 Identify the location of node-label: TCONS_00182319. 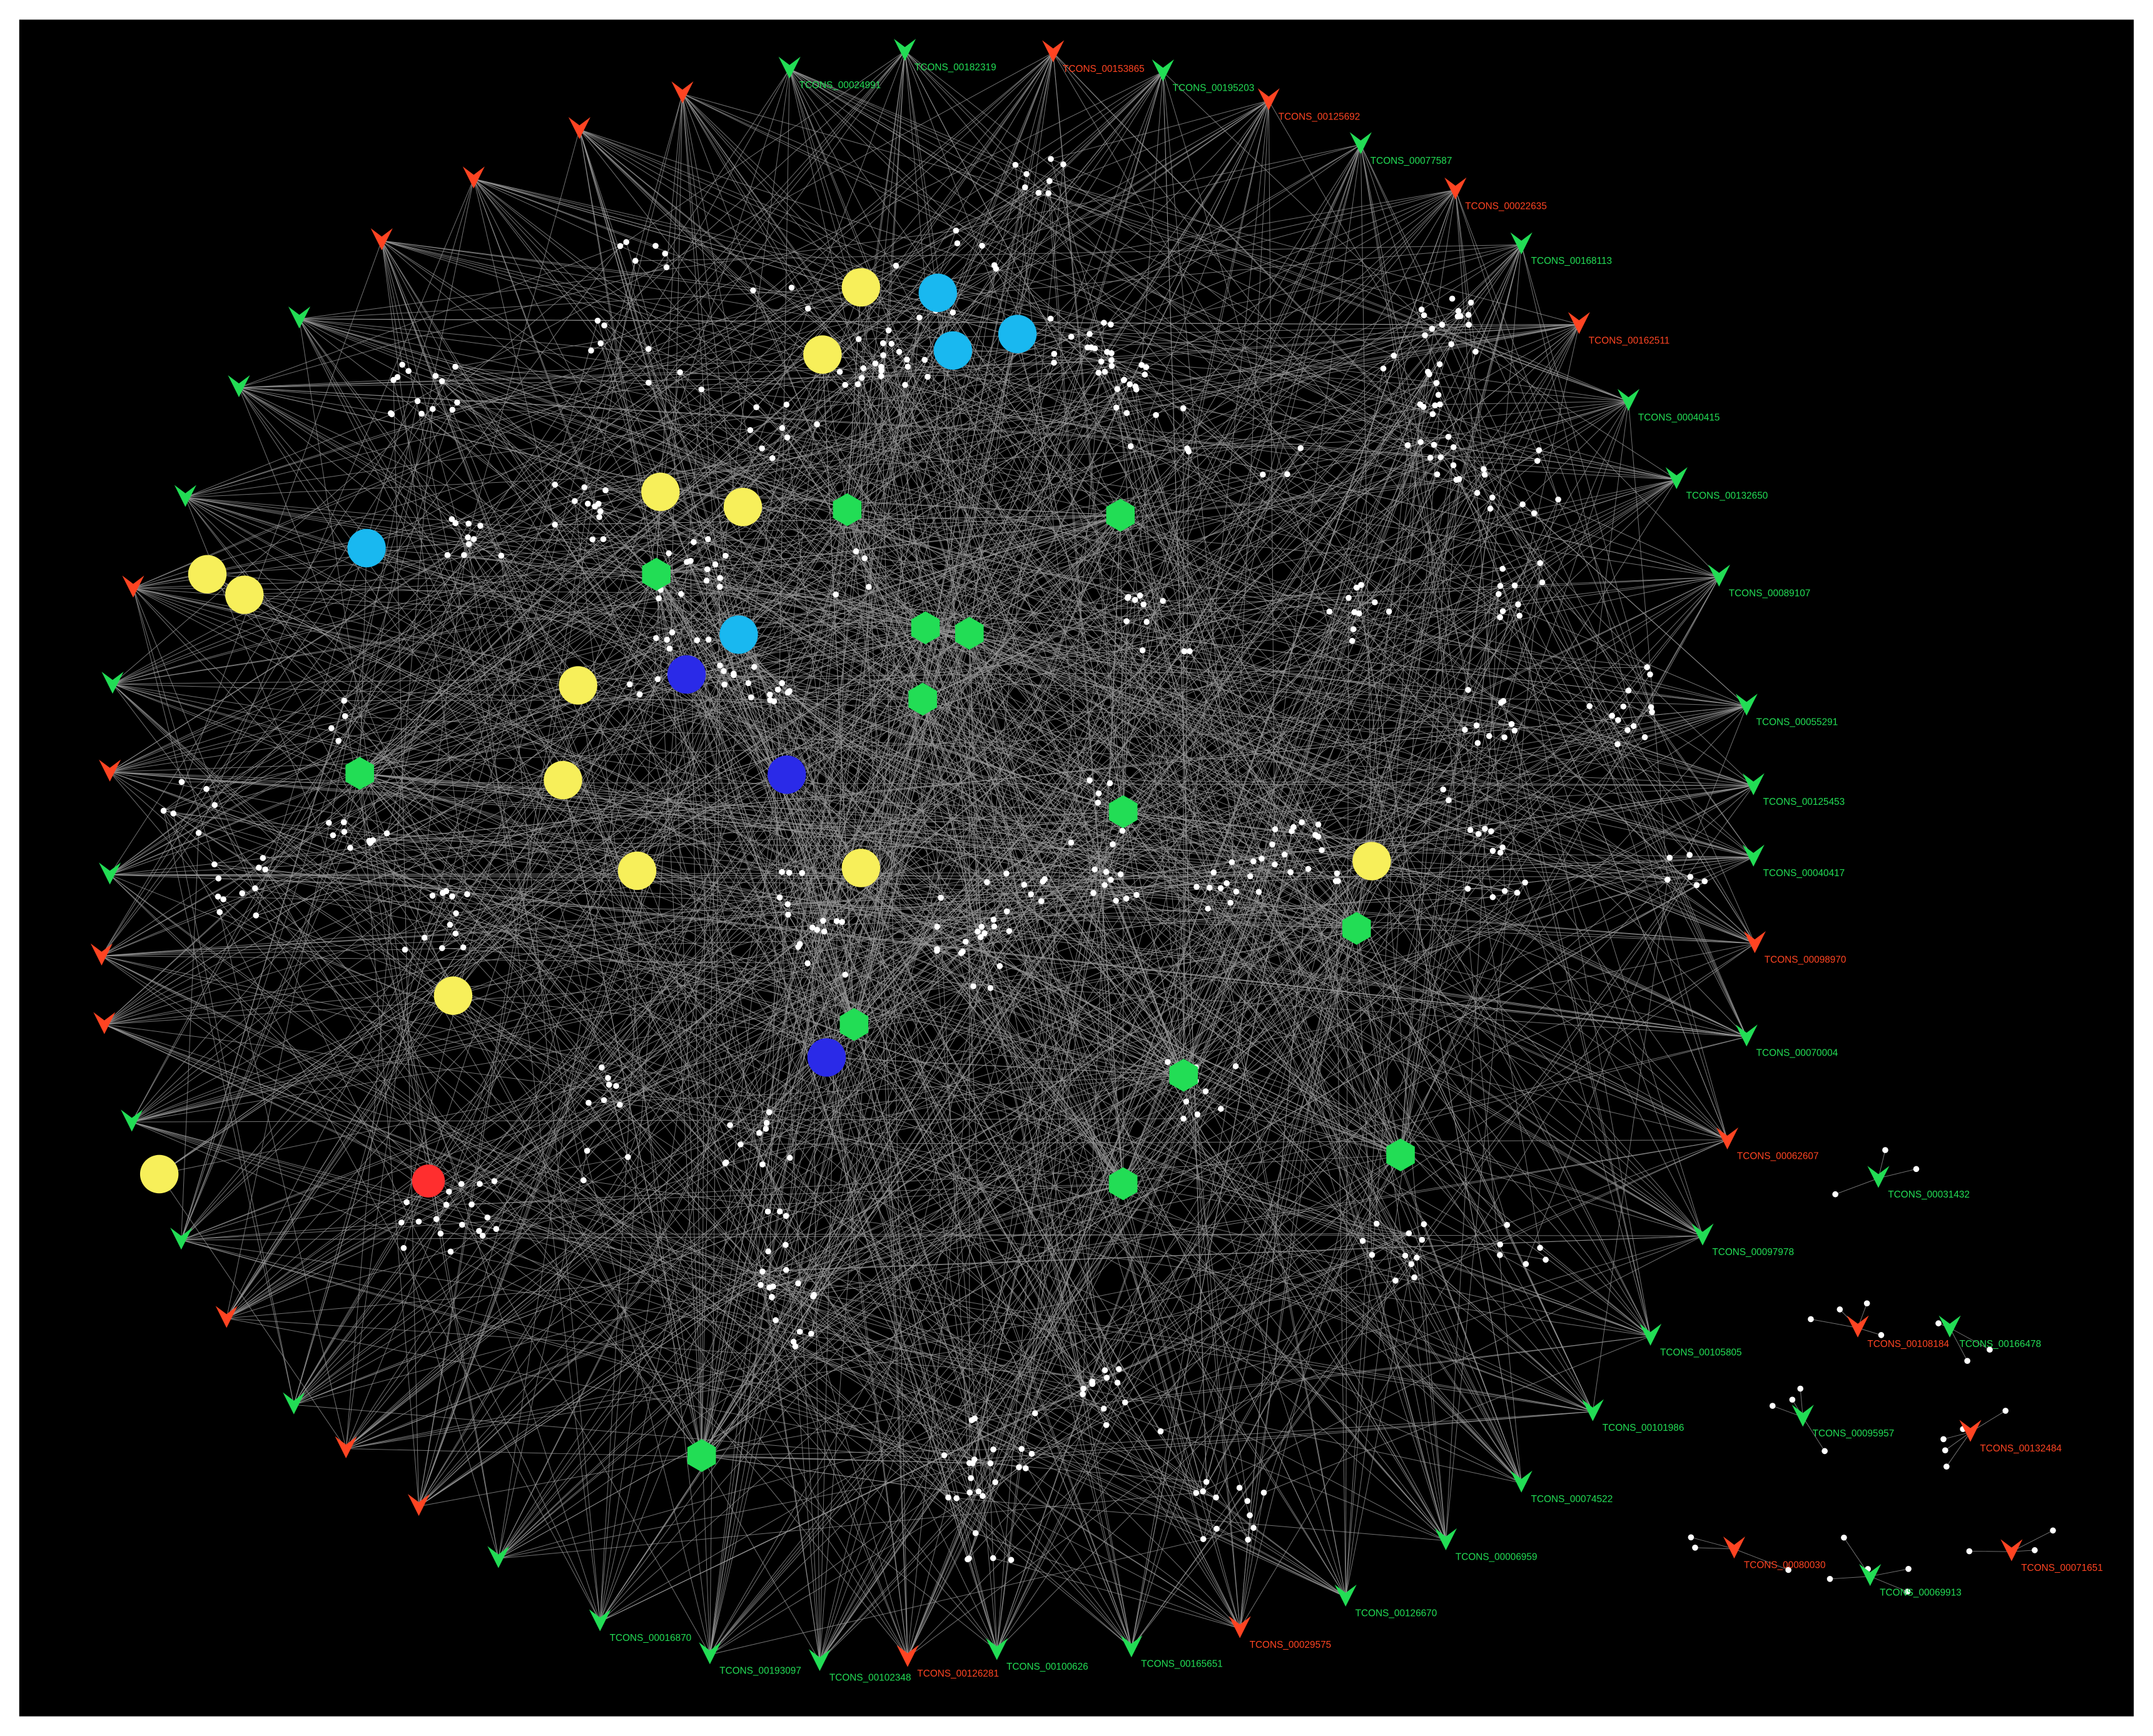
(955, 68).